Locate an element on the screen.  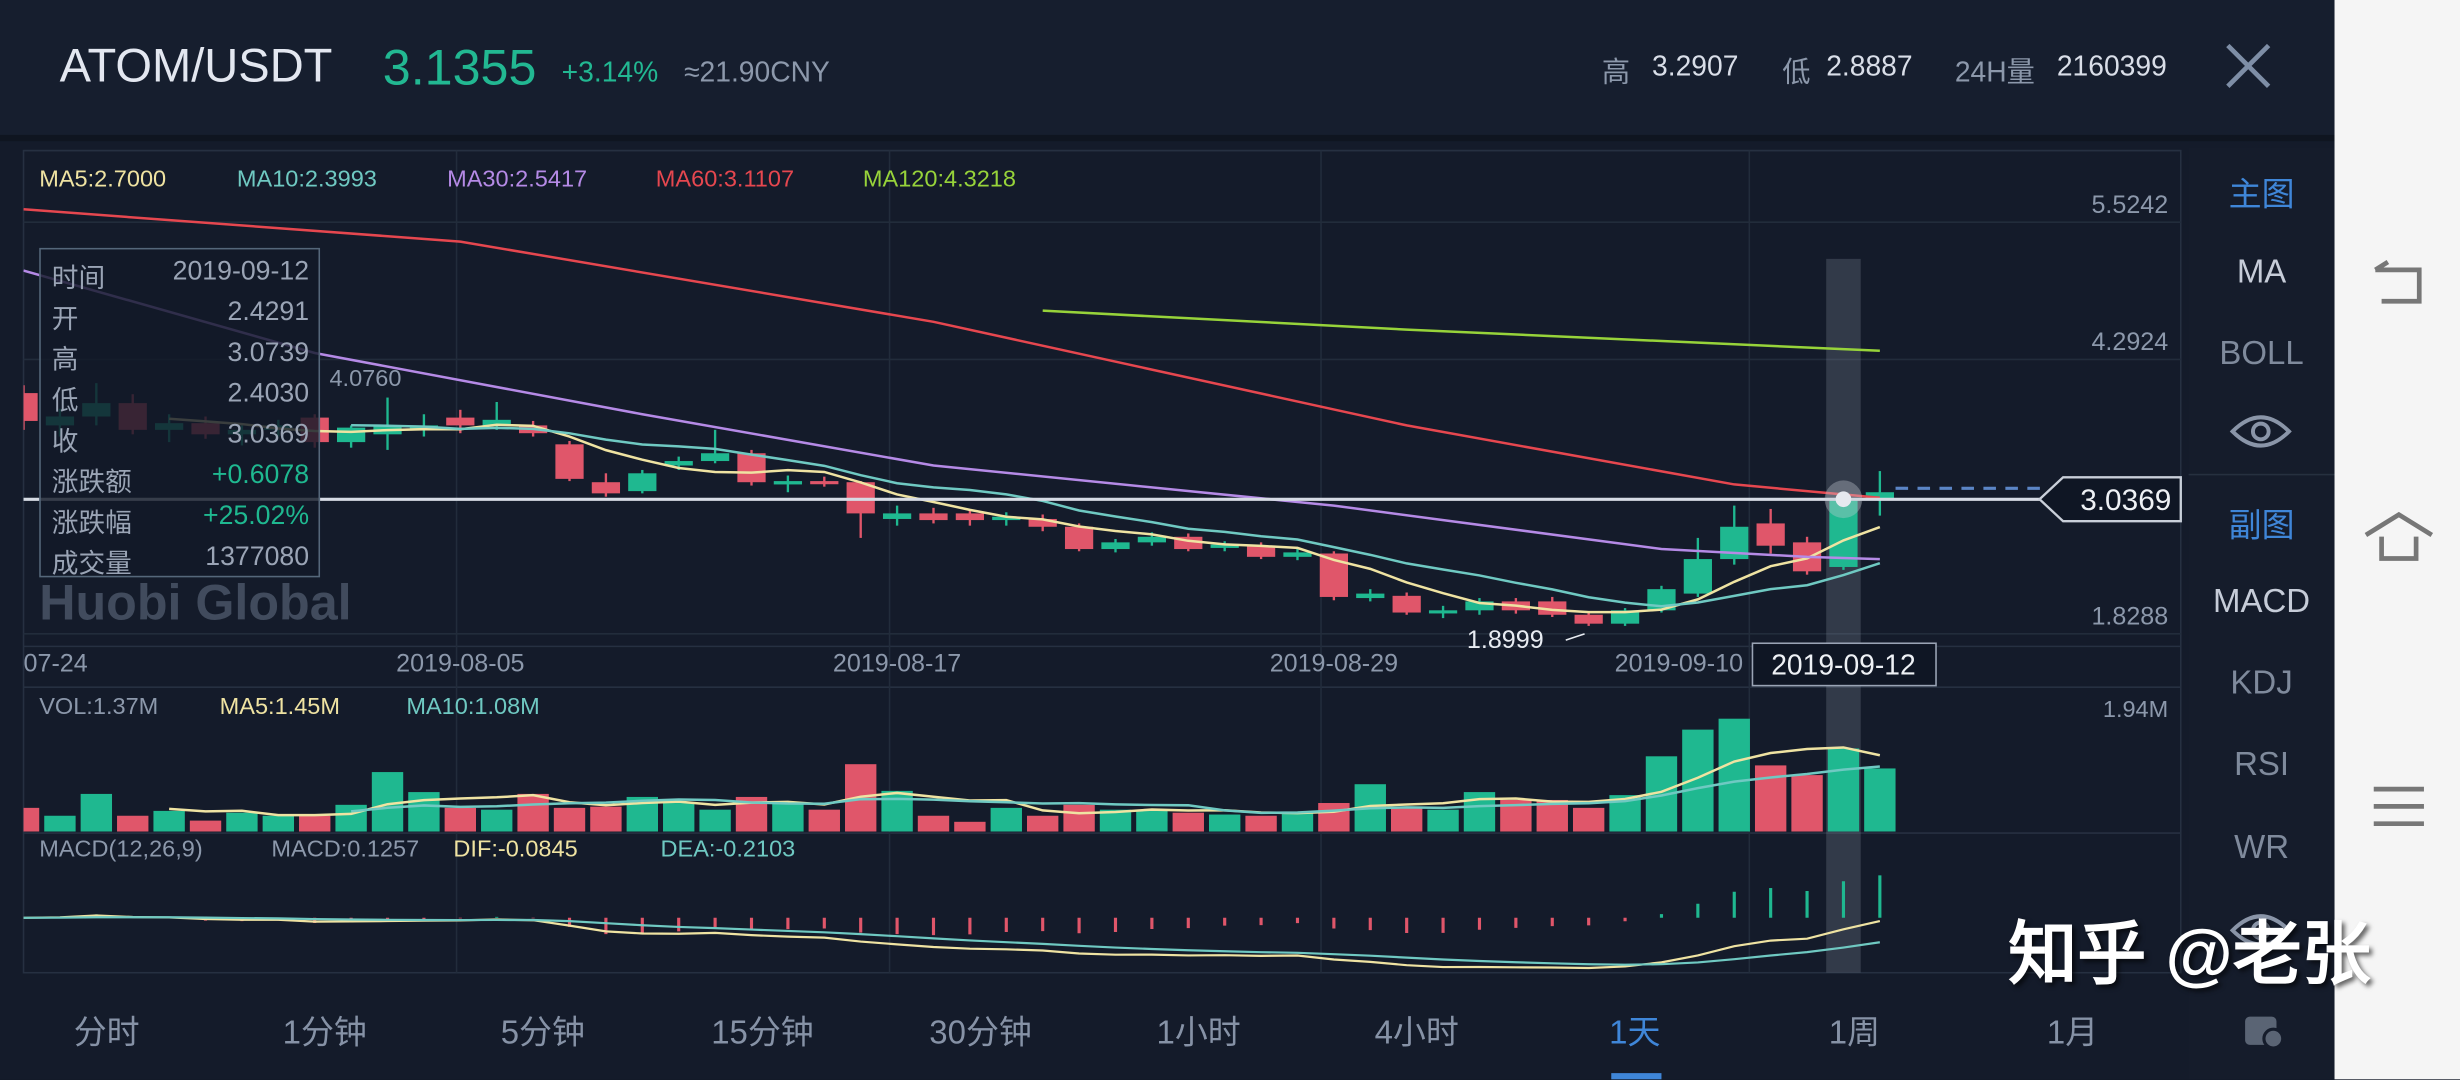
ma120-line is located at coordinates (1461, 331).